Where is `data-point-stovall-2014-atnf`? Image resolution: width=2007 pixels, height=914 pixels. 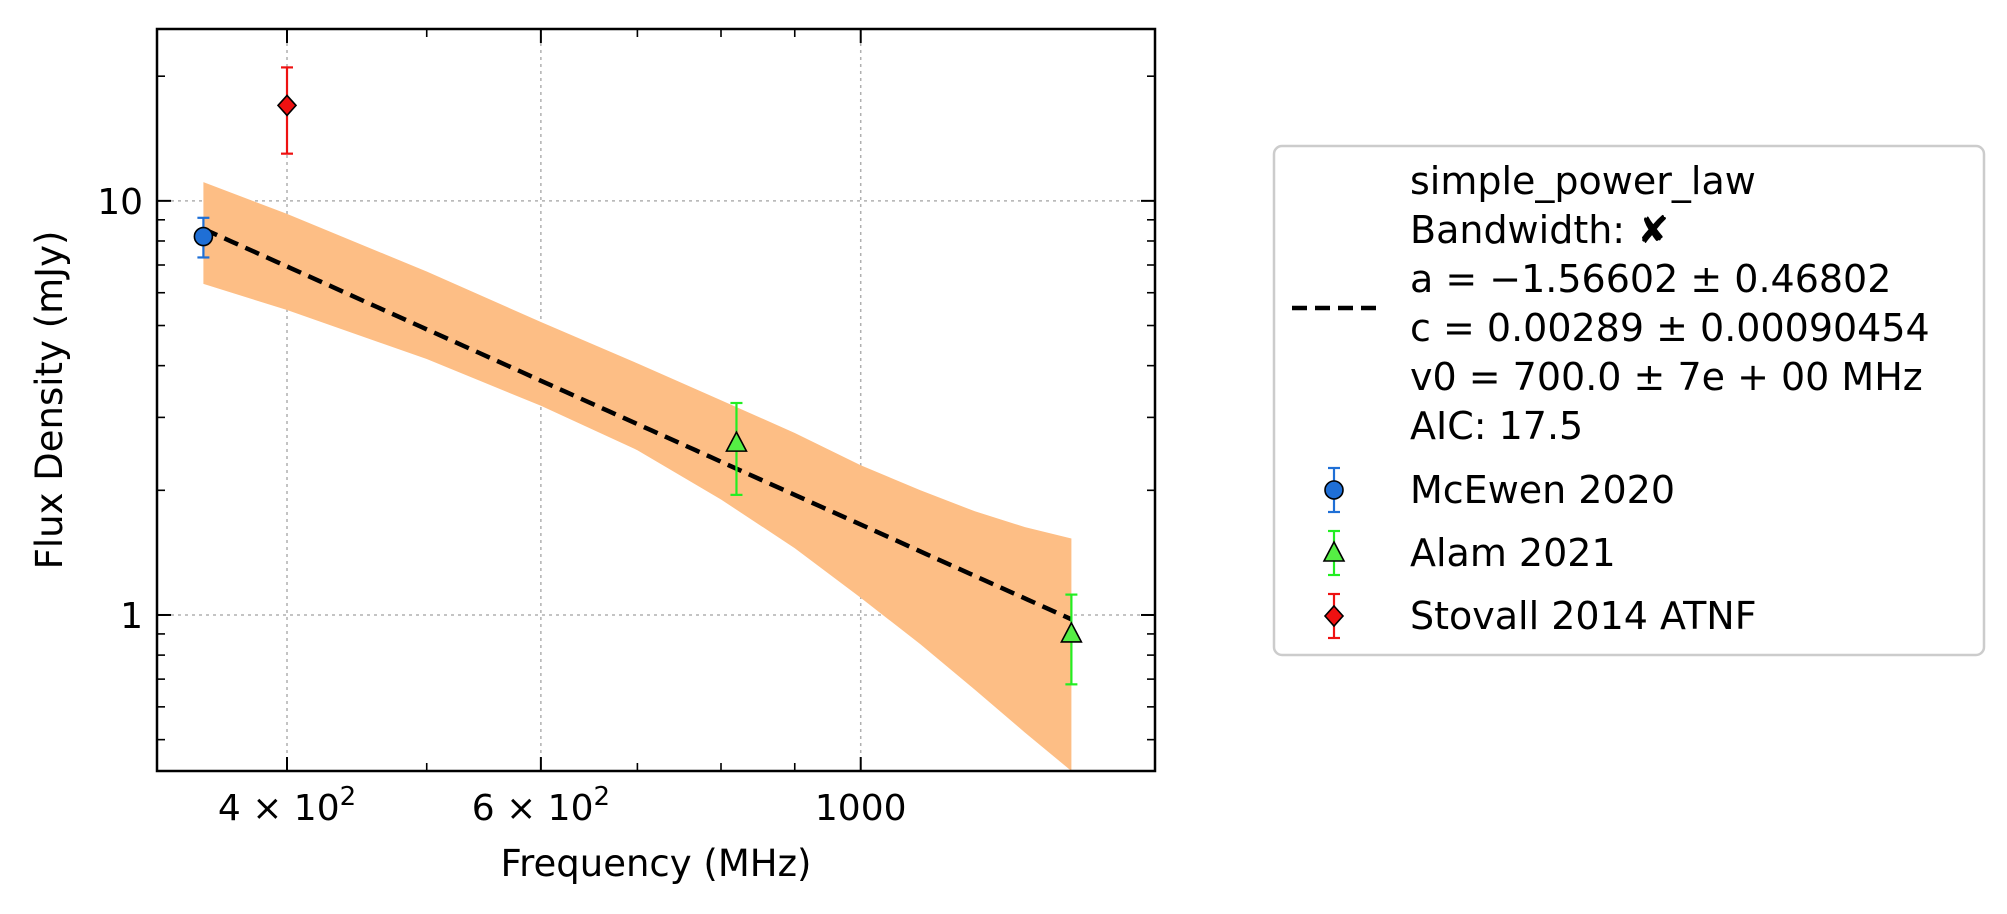 data-point-stovall-2014-atnf is located at coordinates (287, 105).